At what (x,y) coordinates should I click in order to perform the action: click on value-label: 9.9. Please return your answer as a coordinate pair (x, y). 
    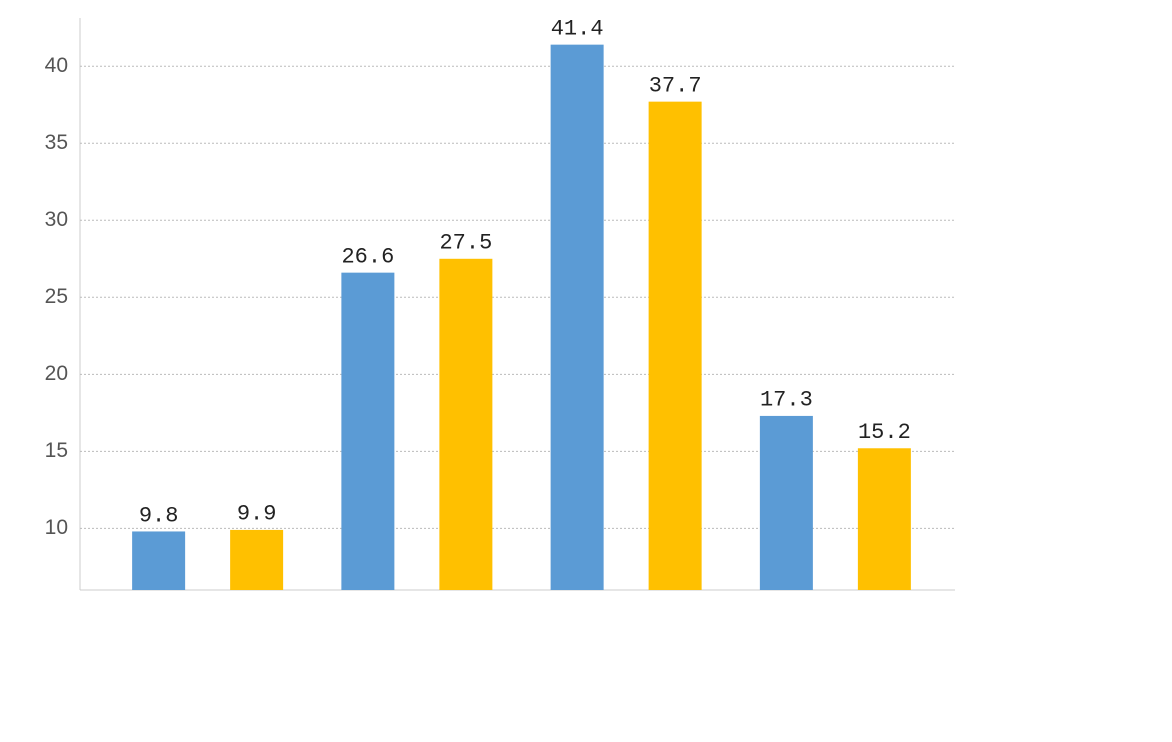
    Looking at the image, I should click on (257, 514).